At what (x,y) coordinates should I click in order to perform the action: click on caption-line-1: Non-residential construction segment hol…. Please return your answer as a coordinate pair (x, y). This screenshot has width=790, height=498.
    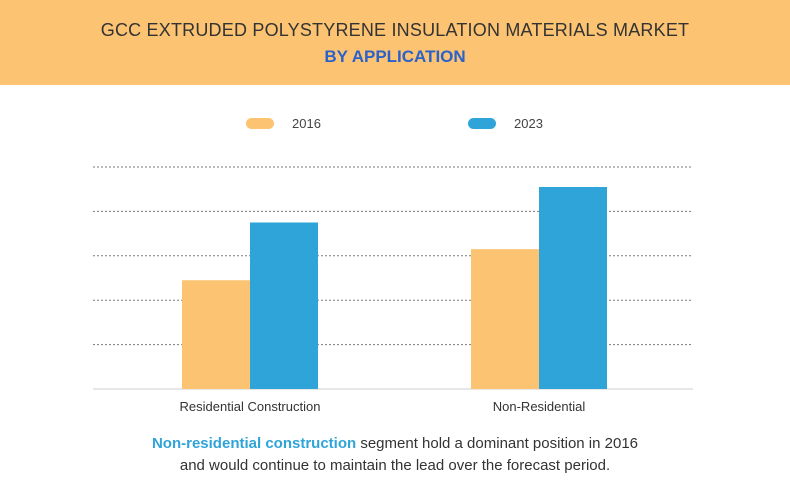
    Looking at the image, I should click on (395, 444).